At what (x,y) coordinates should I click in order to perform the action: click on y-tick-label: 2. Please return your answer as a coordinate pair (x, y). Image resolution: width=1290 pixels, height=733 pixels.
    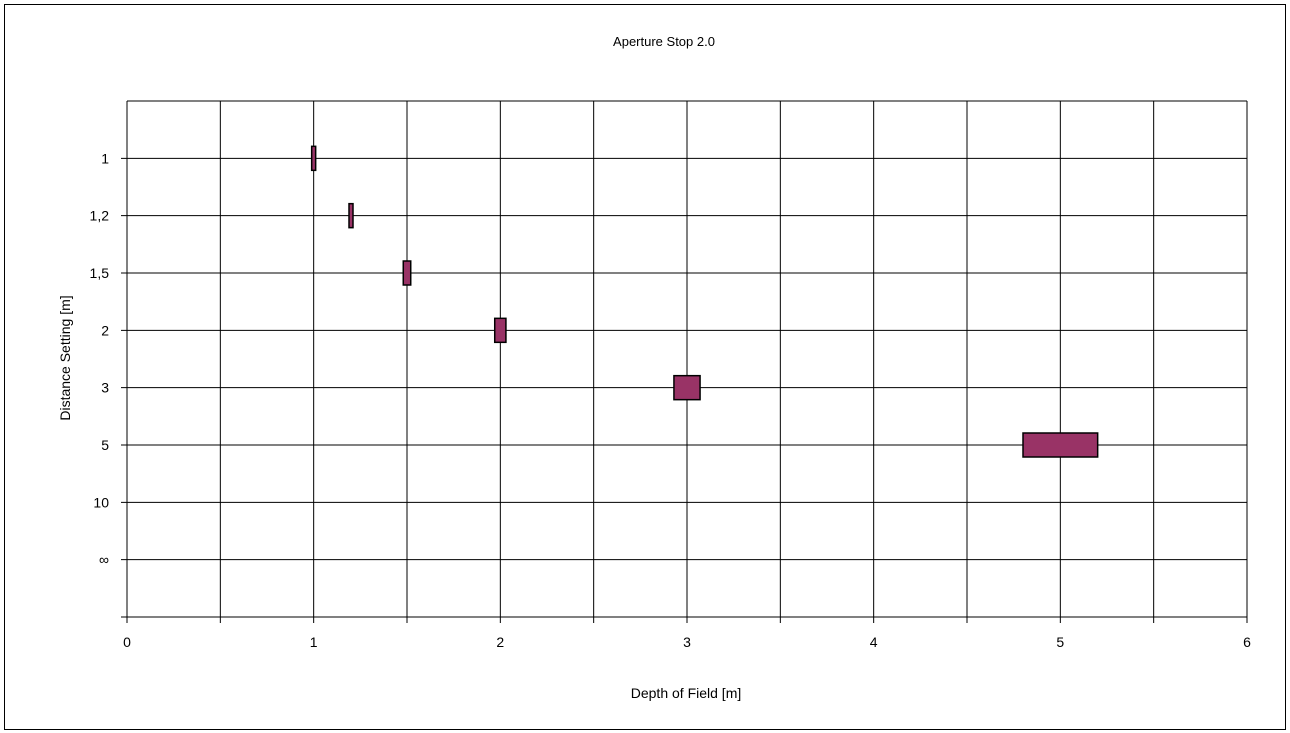
    Looking at the image, I should click on (105, 330).